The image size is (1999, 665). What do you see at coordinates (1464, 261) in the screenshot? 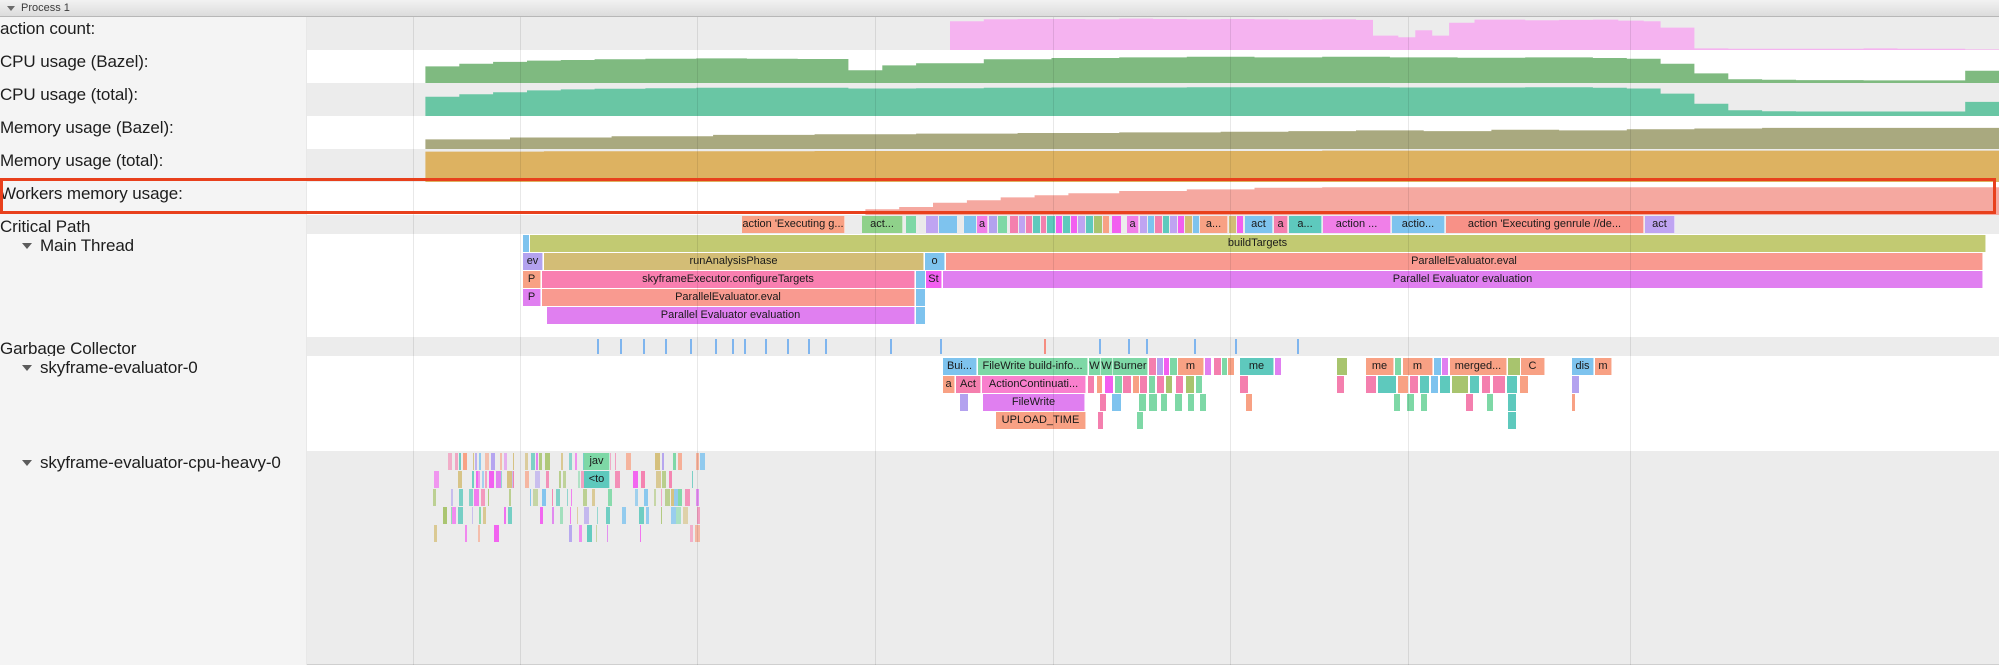
I see `main-thread-d1-slice: ParallelEvaluator.eval` at bounding box center [1464, 261].